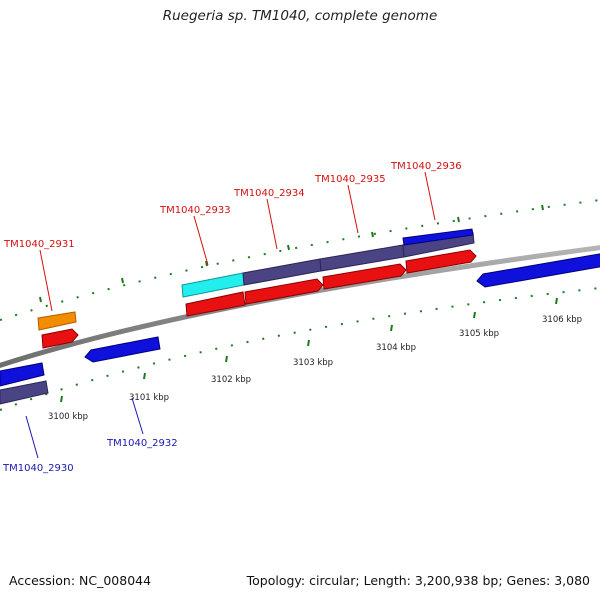  Describe the element at coordinates (38, 468) in the screenshot. I see `gene-label-tm1040-2930: TM1040_2930` at that location.